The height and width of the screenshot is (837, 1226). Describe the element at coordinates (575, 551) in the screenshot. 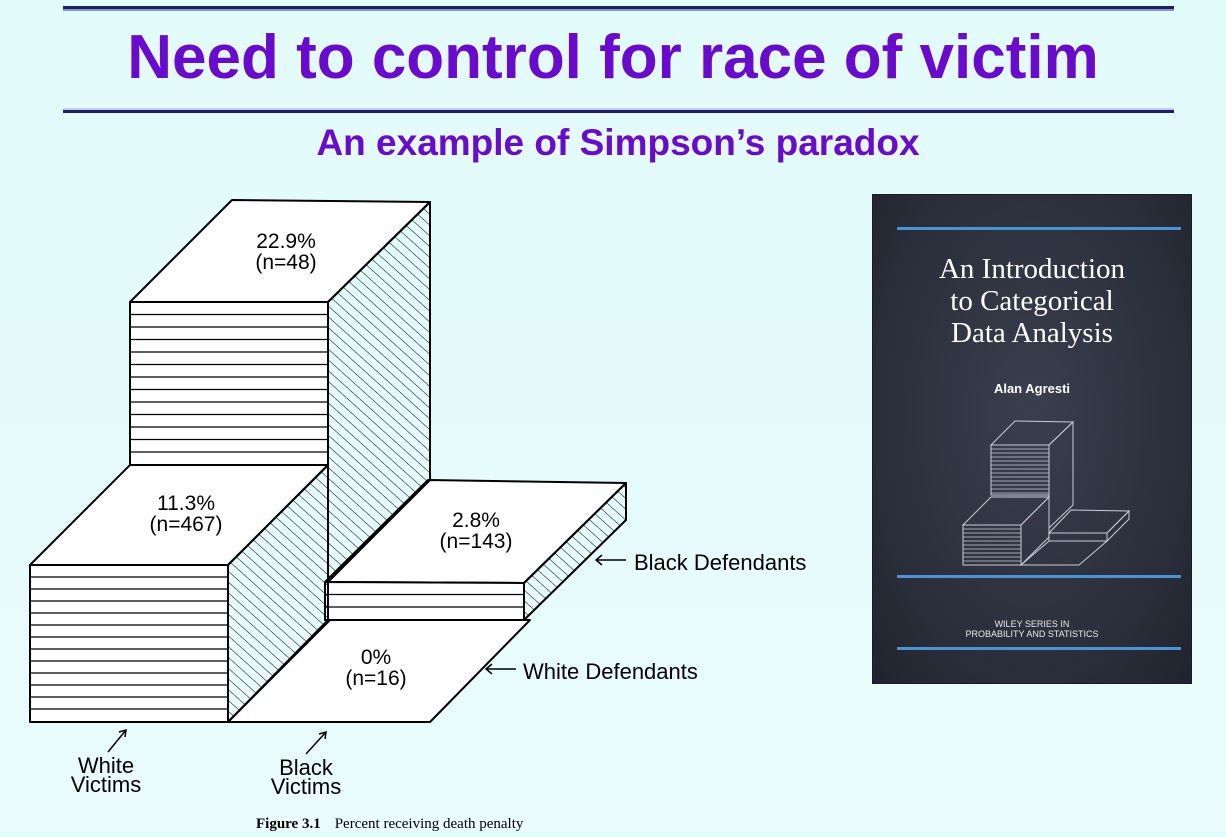

I see `bar-black-victims-black-defendants-side` at that location.